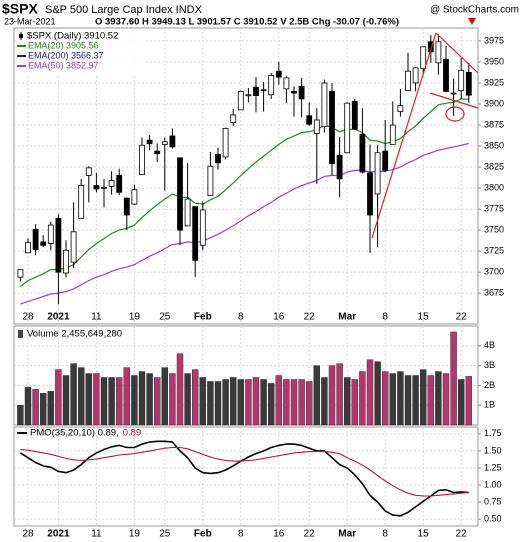  I want to click on y-tick-label: 3950, so click(494, 61).